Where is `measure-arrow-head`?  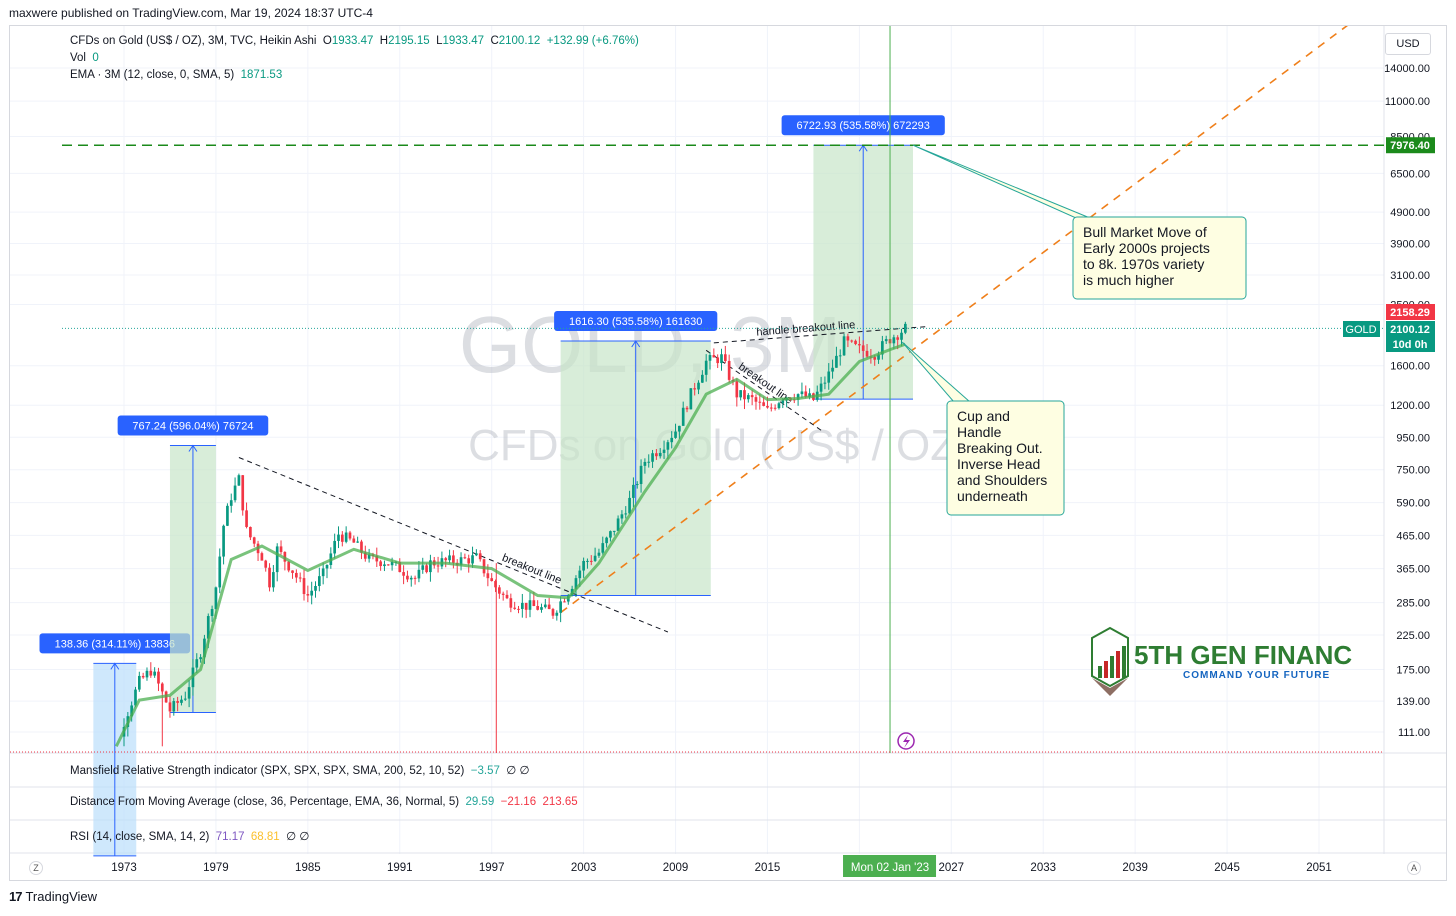
measure-arrow-head is located at coordinates (636, 344).